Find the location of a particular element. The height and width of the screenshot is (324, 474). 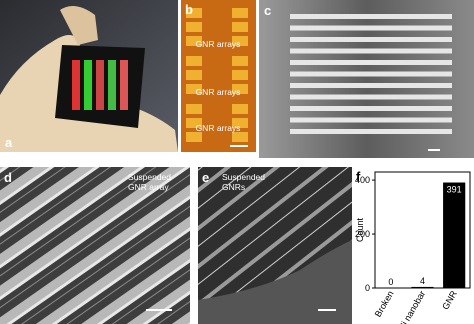

x-tick-label: GNR is located at coordinates (449, 300).